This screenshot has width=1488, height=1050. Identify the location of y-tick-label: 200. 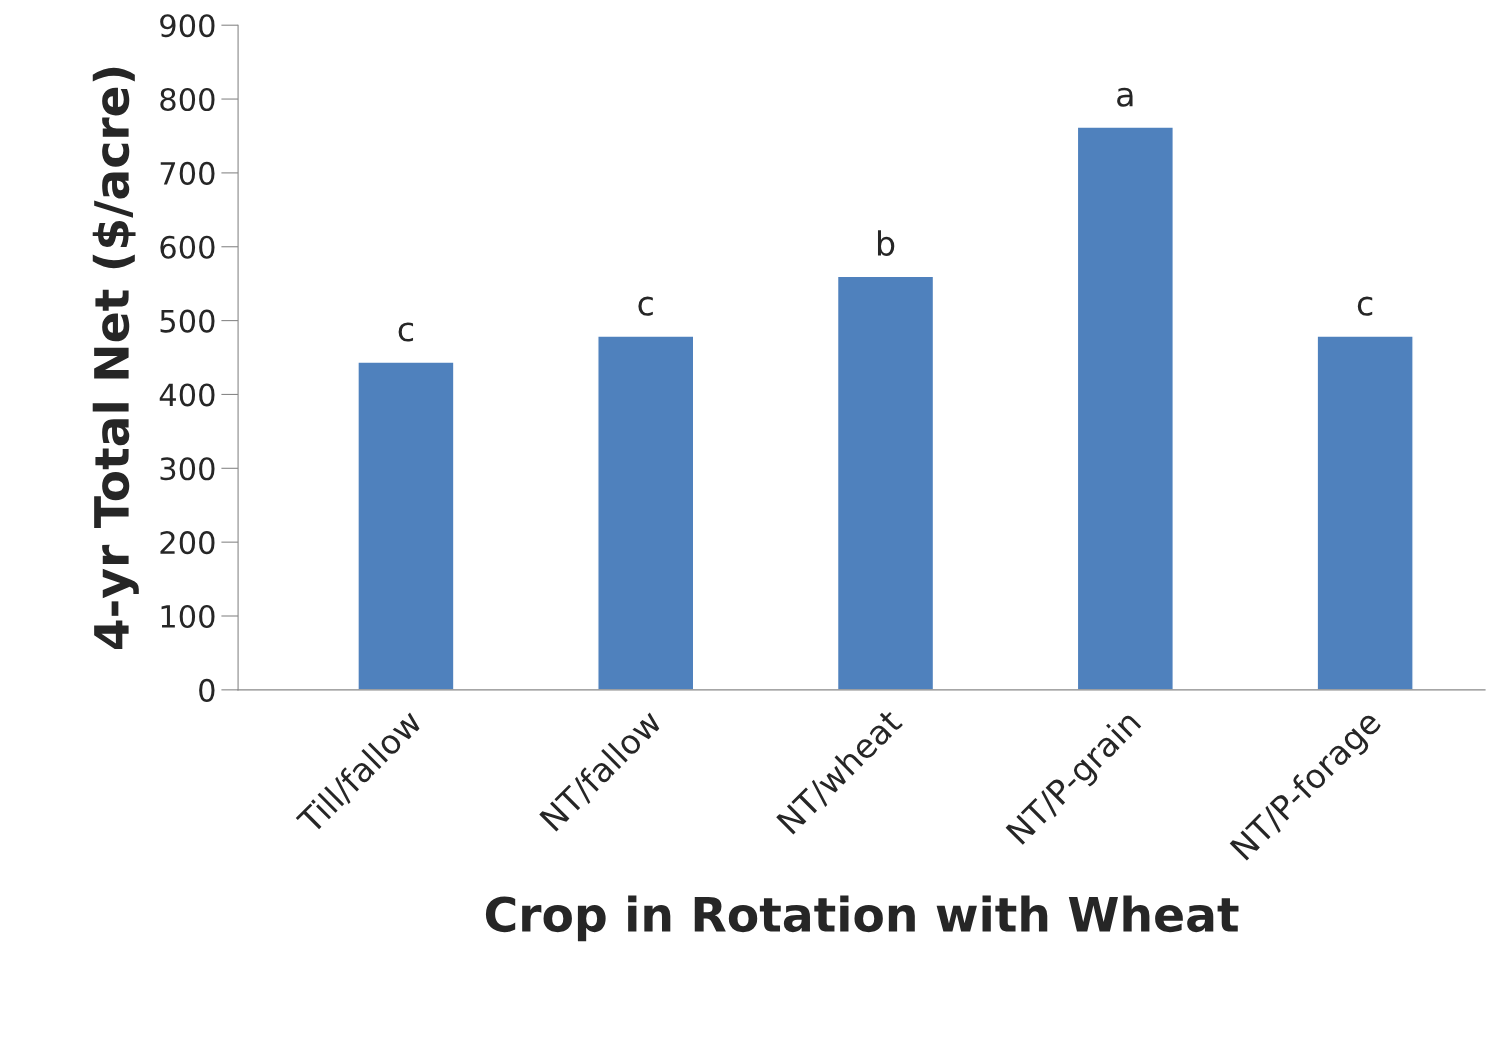
(187, 543).